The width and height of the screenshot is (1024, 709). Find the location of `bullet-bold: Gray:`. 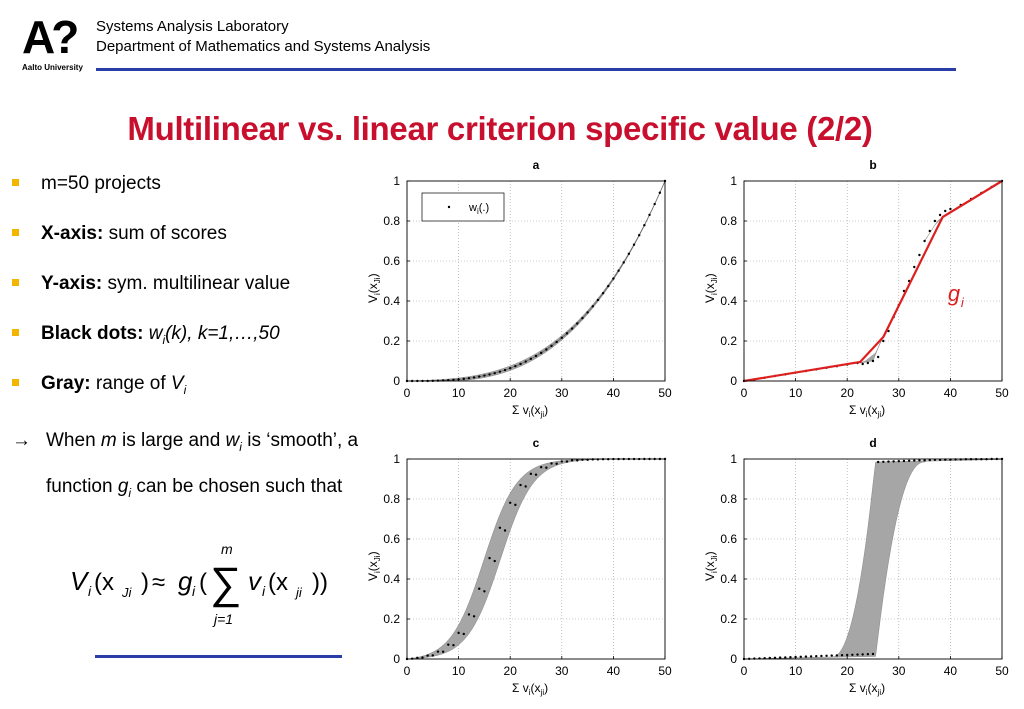

bullet-bold: Gray: is located at coordinates (66, 383).